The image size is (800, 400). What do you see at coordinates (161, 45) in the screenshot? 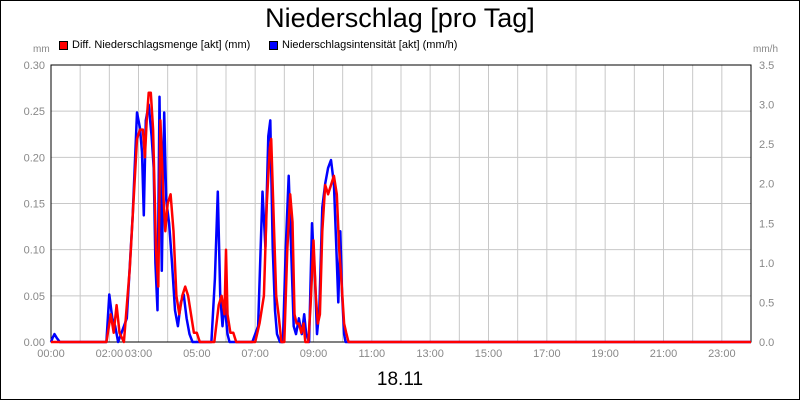
I see `legend-label-menge: Diff. Niederschlagsmenge [akt] (mm)` at bounding box center [161, 45].